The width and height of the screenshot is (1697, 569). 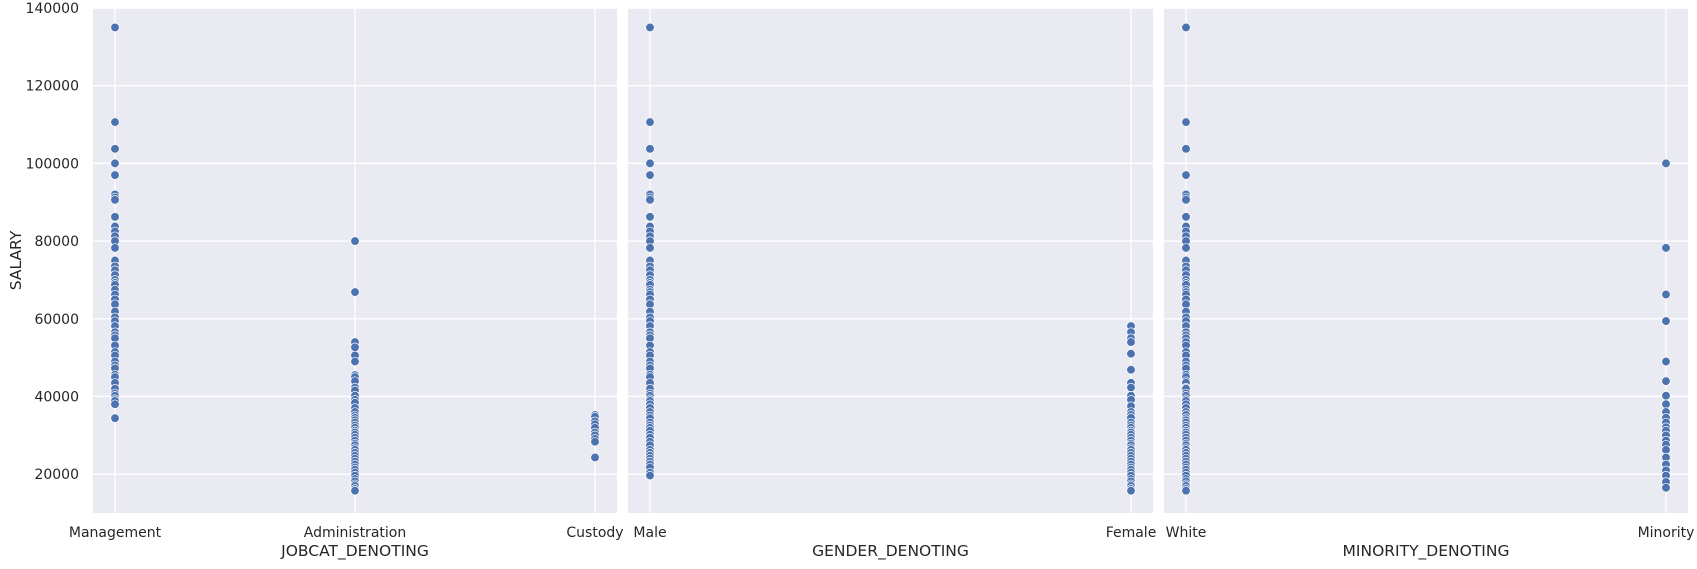 I want to click on x-tick-label: Custody, so click(x=594, y=533).